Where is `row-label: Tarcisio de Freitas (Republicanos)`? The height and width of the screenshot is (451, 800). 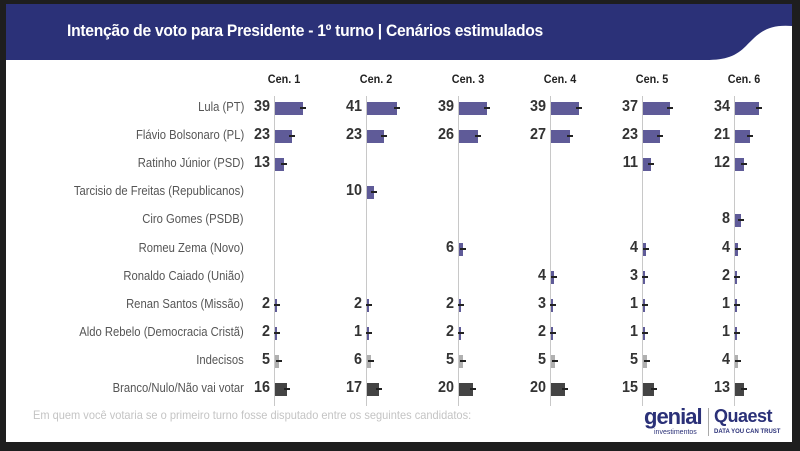
row-label: Tarcisio de Freitas (Republicanos) is located at coordinates (158, 191).